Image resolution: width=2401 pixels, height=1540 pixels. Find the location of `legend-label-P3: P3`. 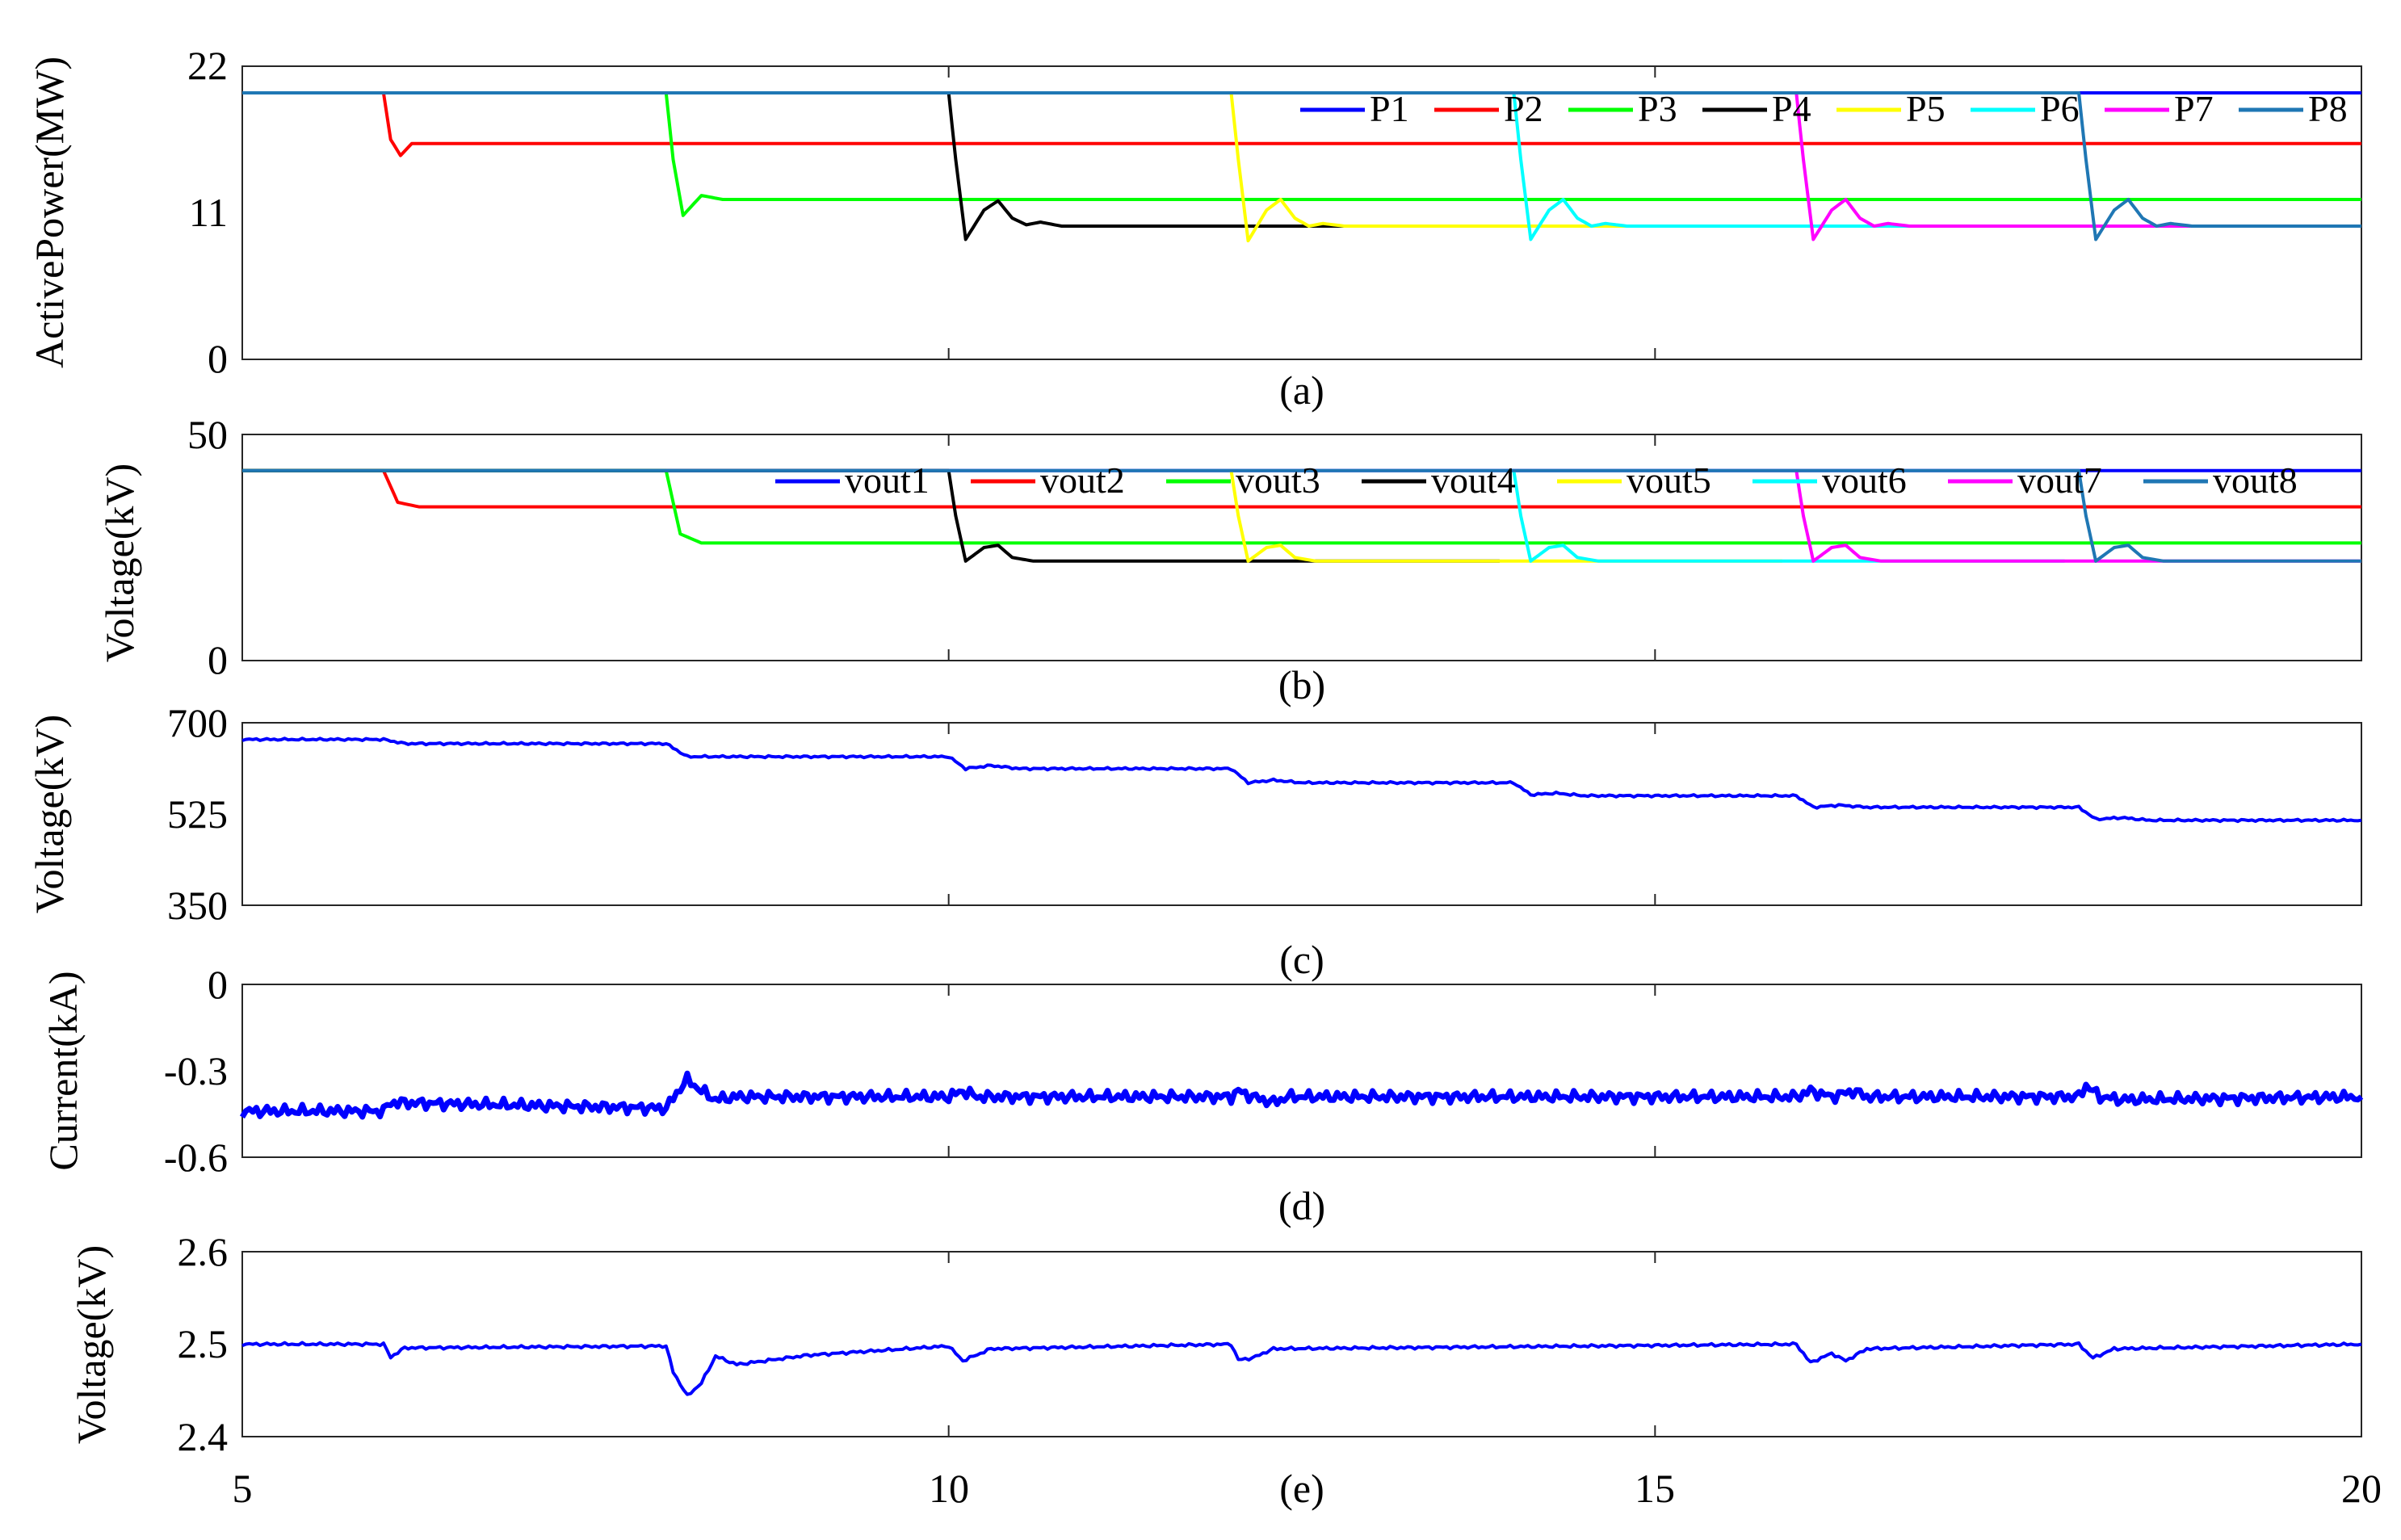

legend-label-P3: P3 is located at coordinates (1657, 108).